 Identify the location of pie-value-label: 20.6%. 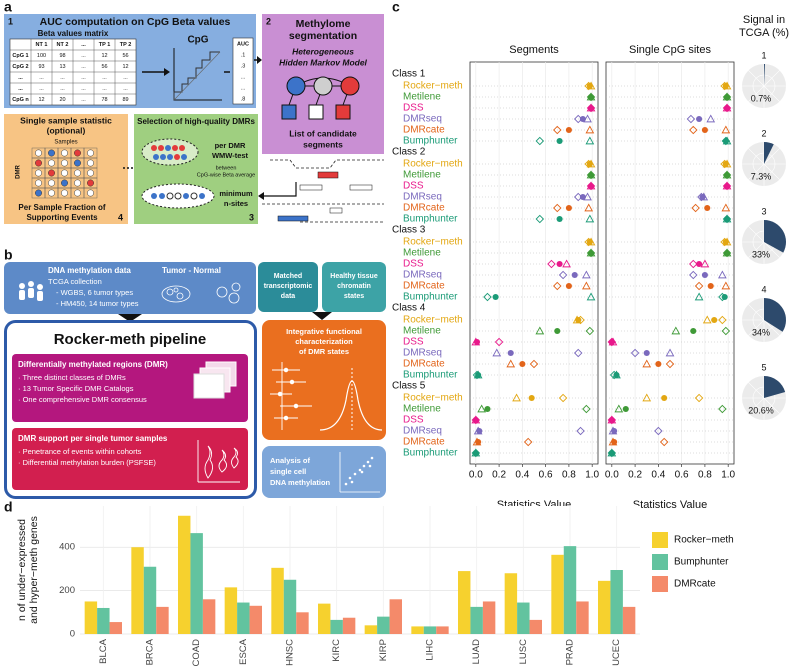
(761, 410).